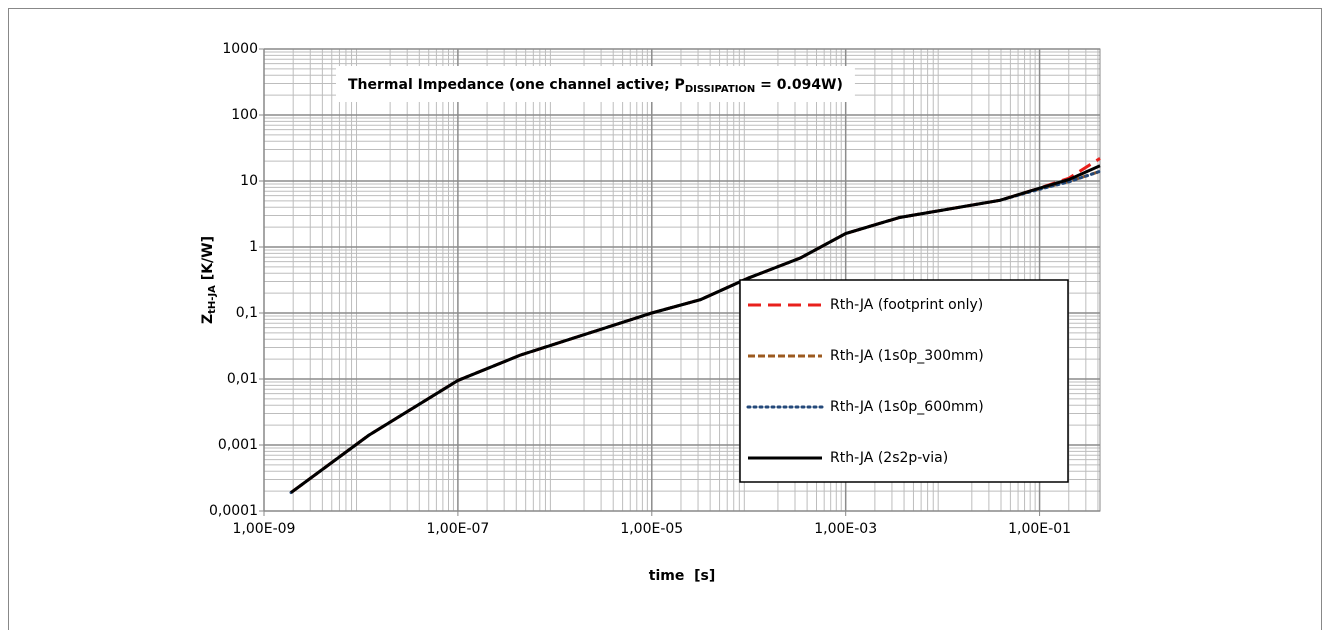 The width and height of the screenshot is (1332, 630). Describe the element at coordinates (244, 115) in the screenshot. I see `y-tick-label: 100` at that location.